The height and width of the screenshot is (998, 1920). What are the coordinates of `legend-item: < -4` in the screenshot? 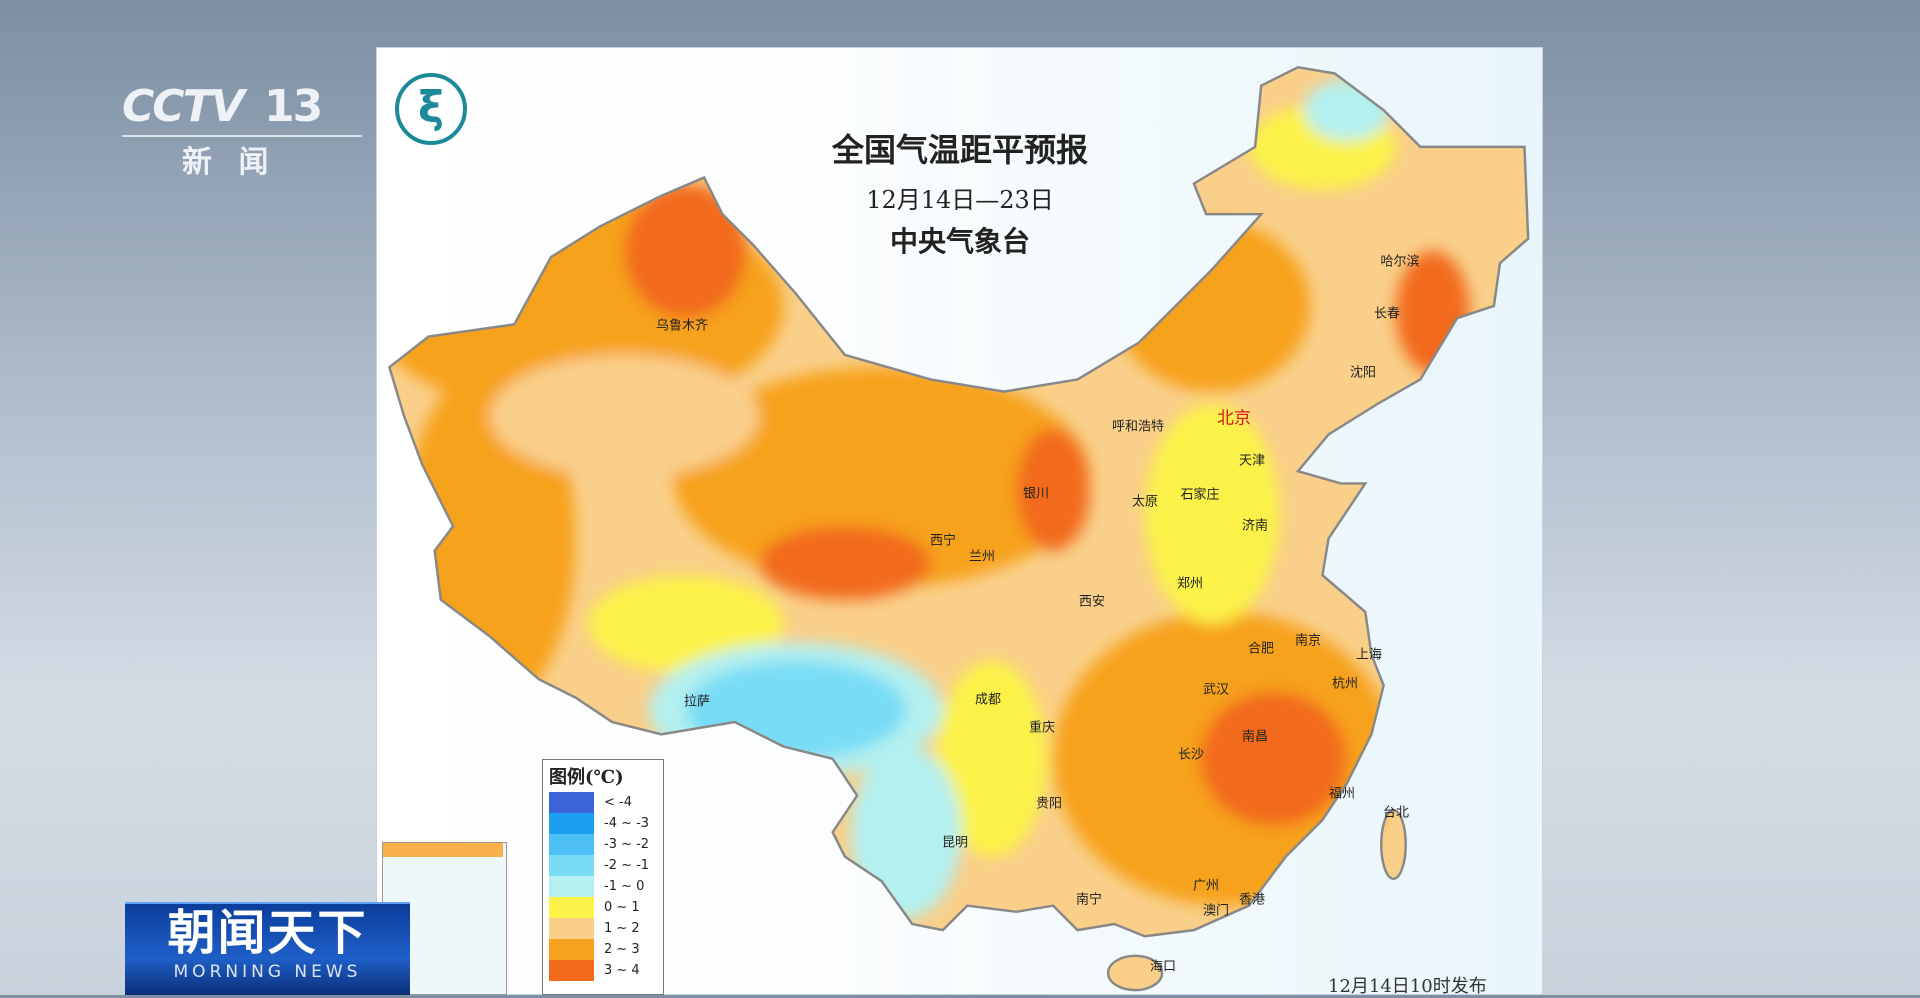 It's located at (603, 802).